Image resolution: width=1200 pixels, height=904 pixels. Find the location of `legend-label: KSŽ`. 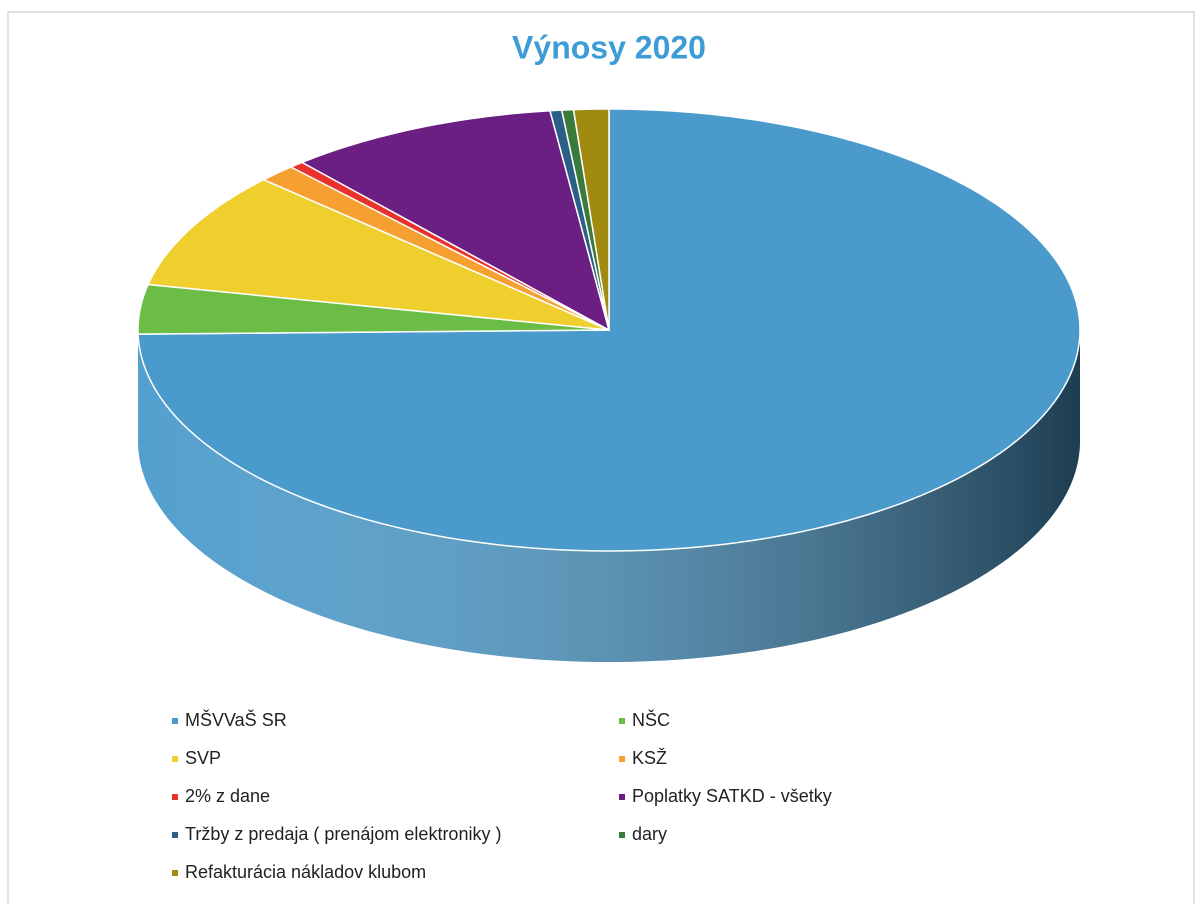

legend-label: KSŽ is located at coordinates (649, 758).